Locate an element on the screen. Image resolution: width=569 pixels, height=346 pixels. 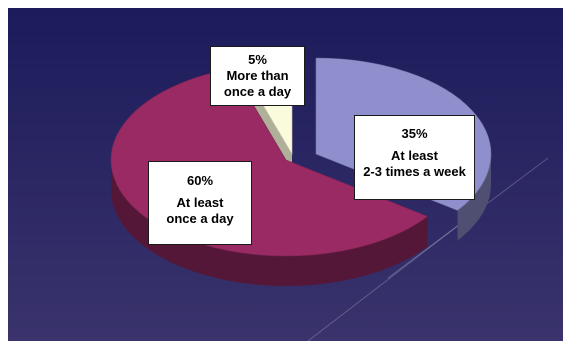
label-line2-slice-1: once a day is located at coordinates (200, 218).